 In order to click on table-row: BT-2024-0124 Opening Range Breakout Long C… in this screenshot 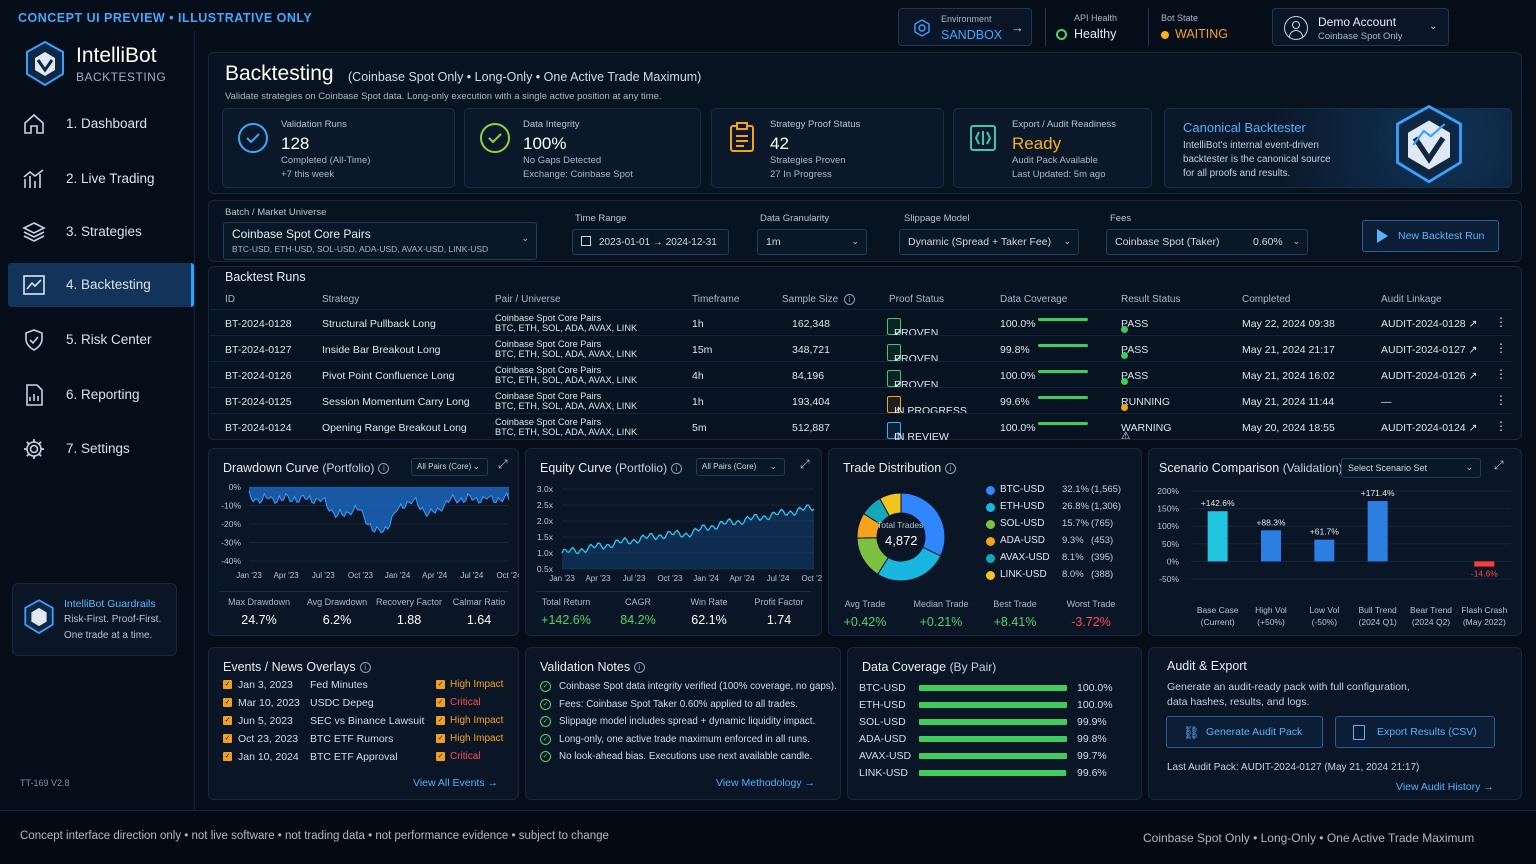, I will do `click(861, 428)`.